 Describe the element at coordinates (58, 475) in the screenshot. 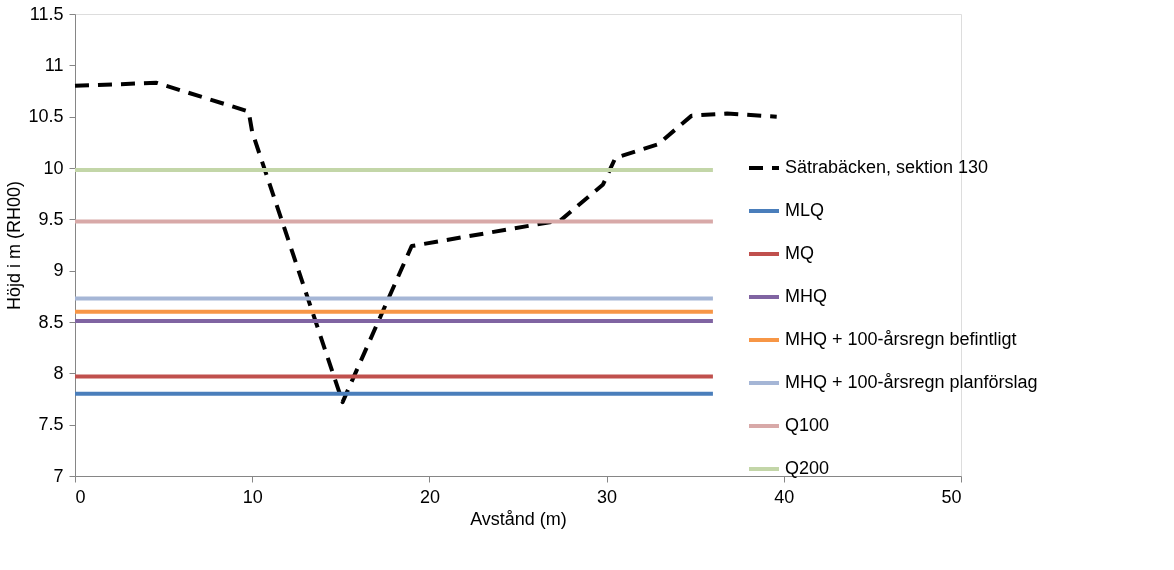

I see `y-tick-label: 7` at that location.